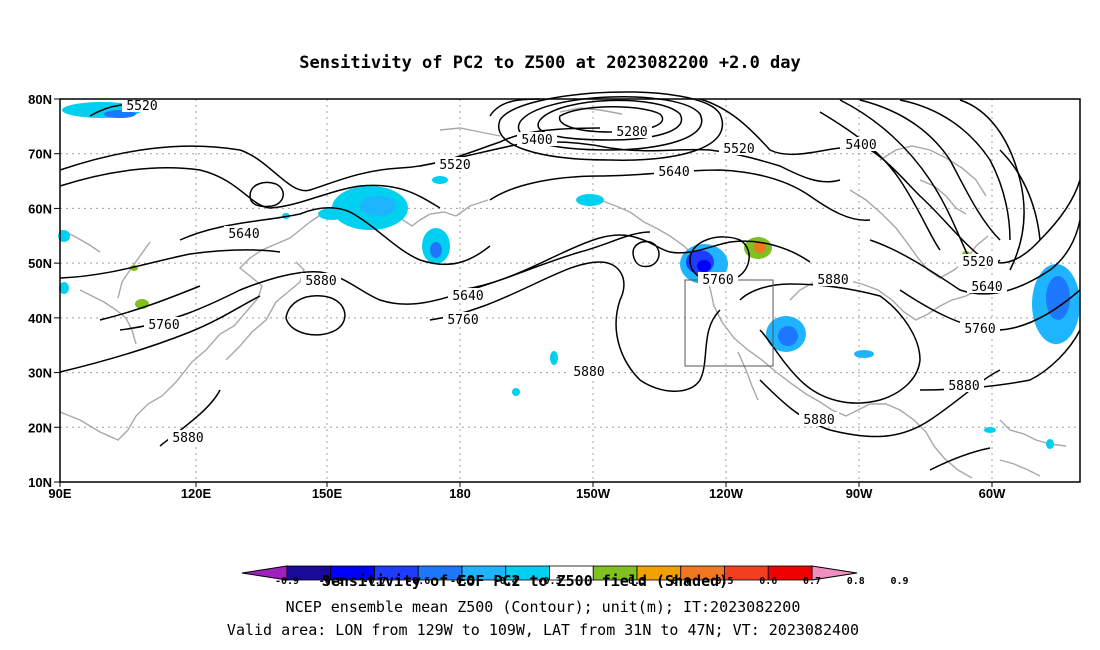 The height and width of the screenshot is (650, 1100). What do you see at coordinates (40, 154) in the screenshot?
I see `lat-tick-label: 70N` at bounding box center [40, 154].